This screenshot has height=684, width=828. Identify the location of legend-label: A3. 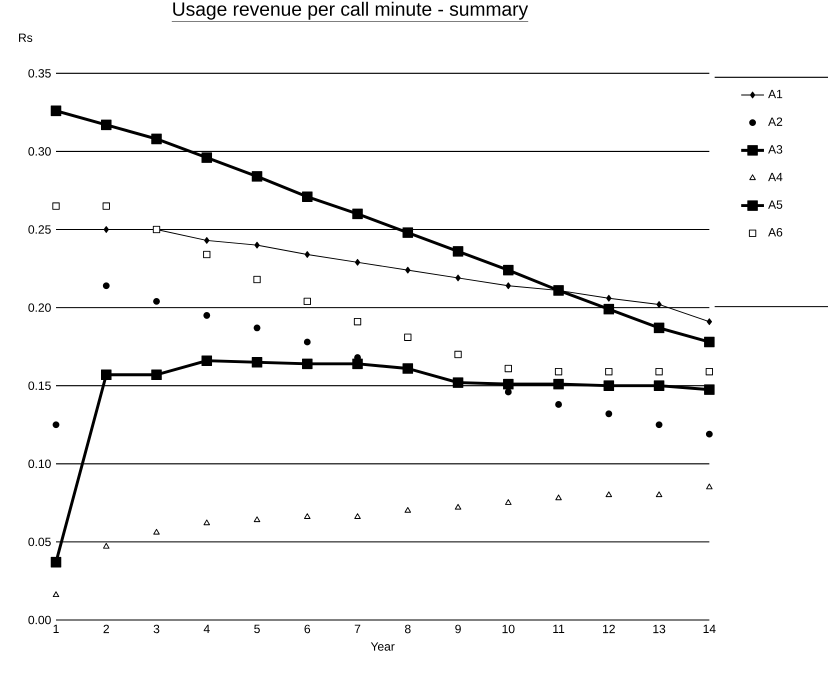
(775, 149).